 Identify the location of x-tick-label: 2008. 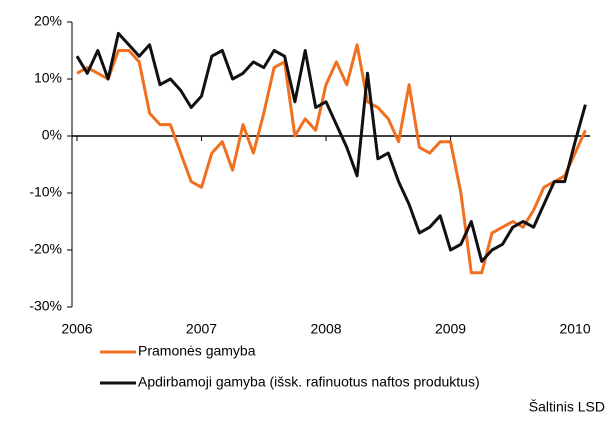
(325, 329).